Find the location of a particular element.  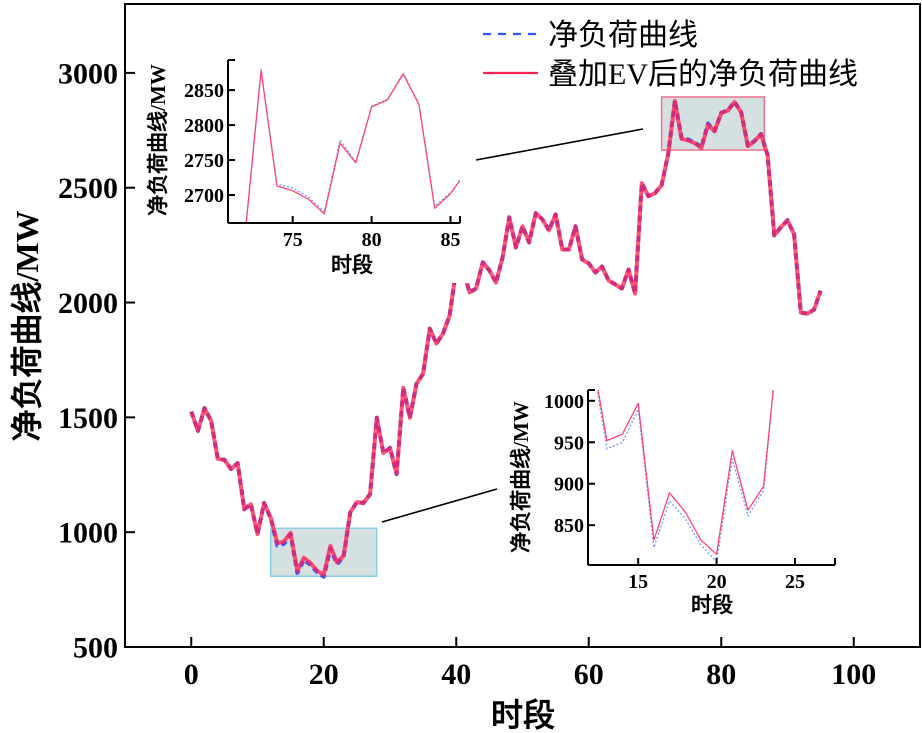

x-tick-label: 85 is located at coordinates (451, 240).